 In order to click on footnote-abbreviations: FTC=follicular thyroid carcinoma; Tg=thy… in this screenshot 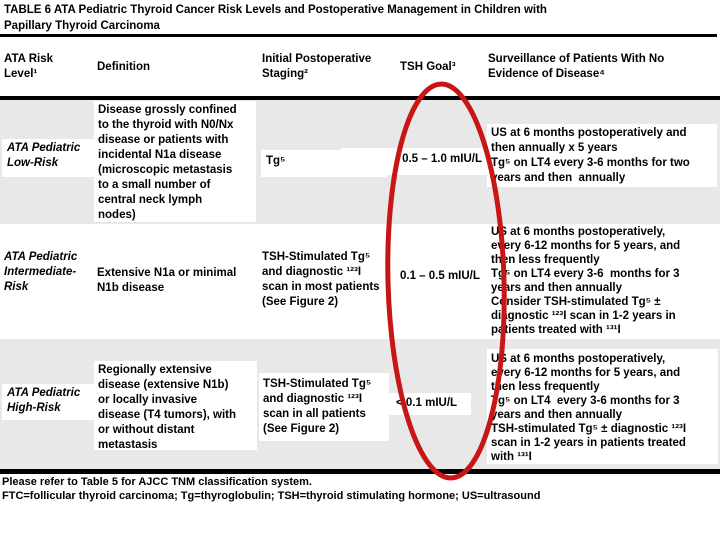, I will do `click(271, 496)`.